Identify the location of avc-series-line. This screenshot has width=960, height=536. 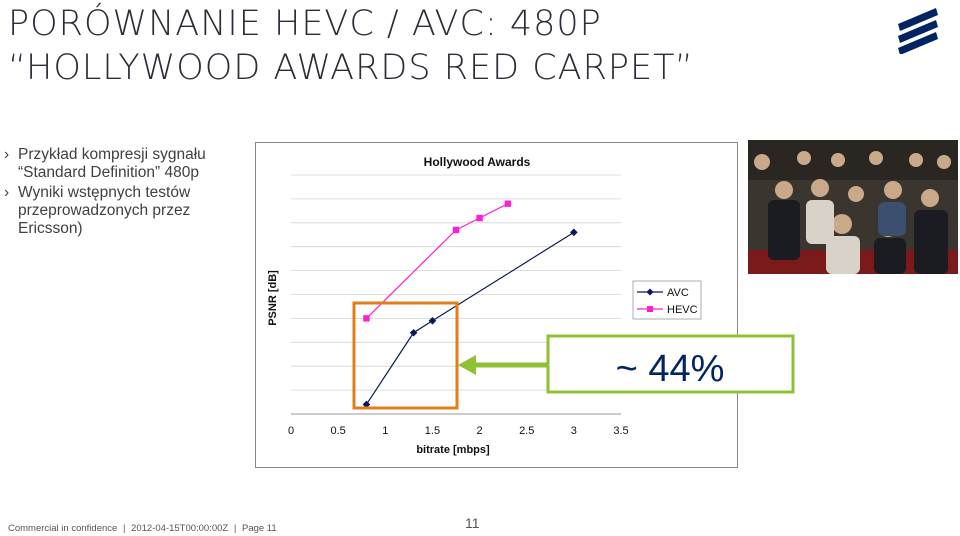
(470, 318).